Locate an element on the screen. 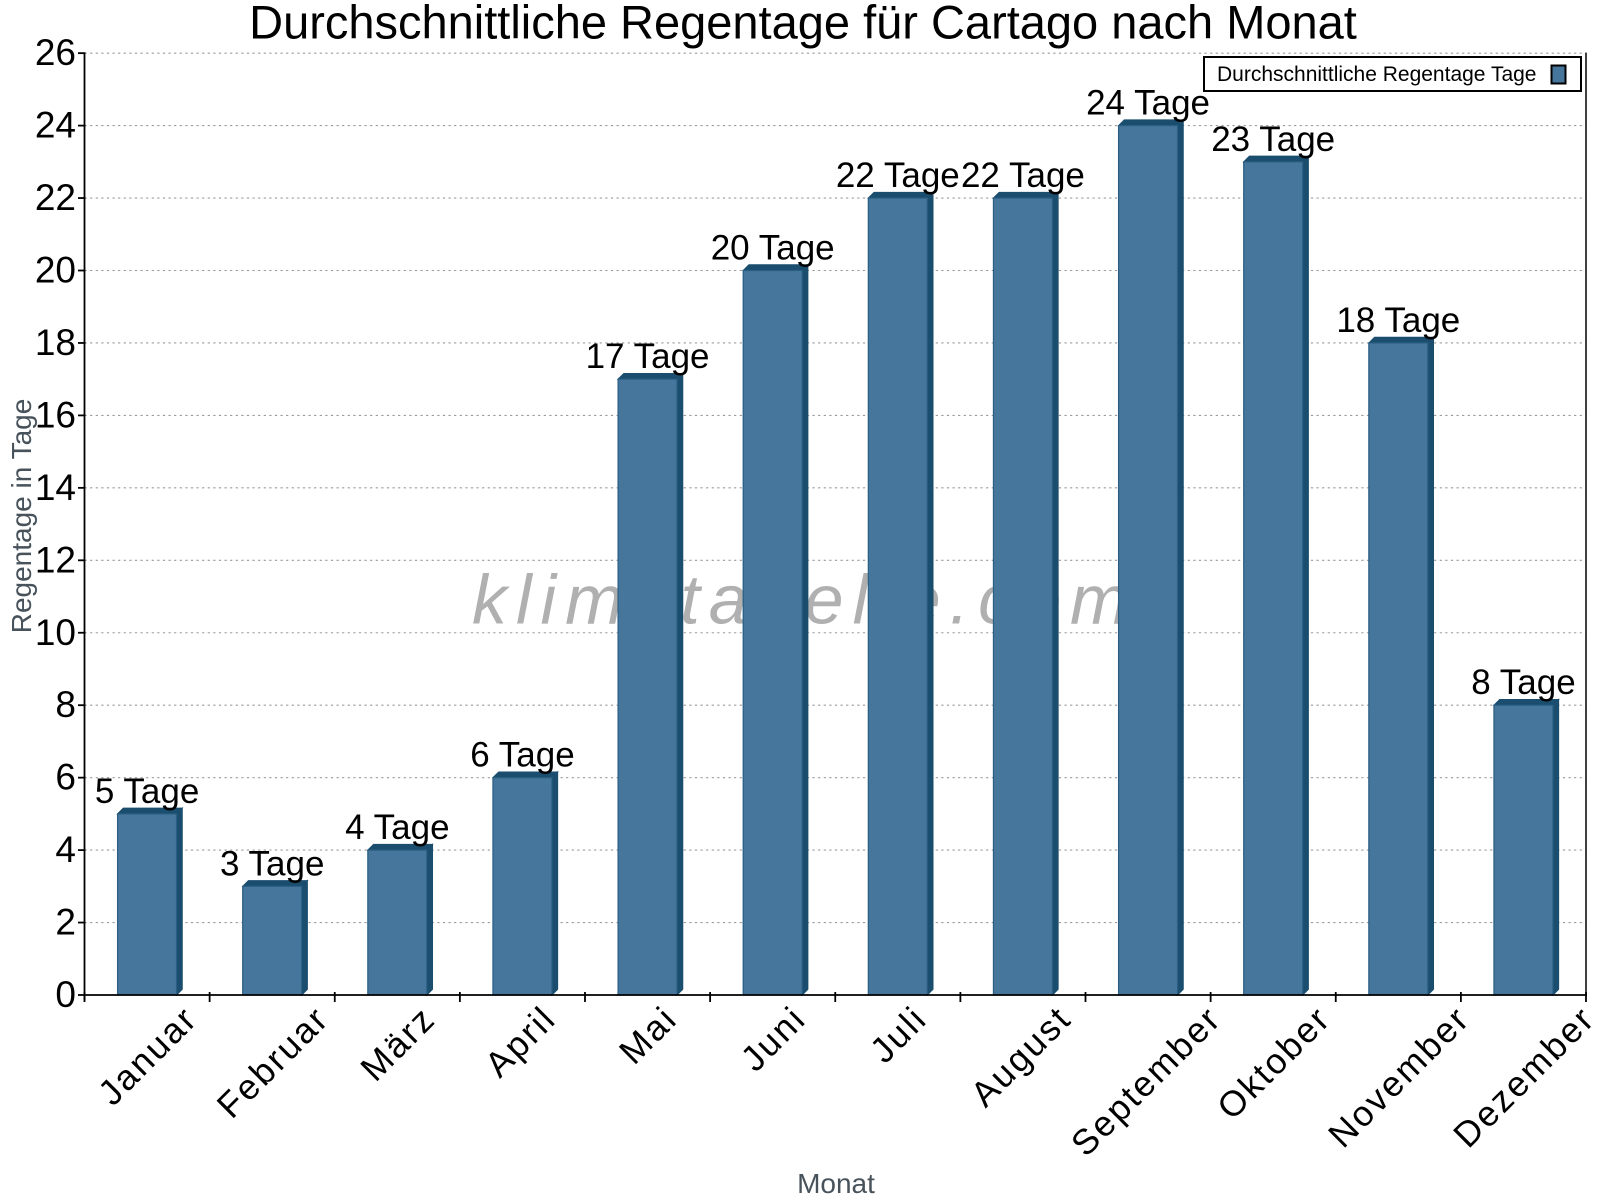 The height and width of the screenshot is (1200, 1600). svg-text: 3 Tage is located at coordinates (272, 863).